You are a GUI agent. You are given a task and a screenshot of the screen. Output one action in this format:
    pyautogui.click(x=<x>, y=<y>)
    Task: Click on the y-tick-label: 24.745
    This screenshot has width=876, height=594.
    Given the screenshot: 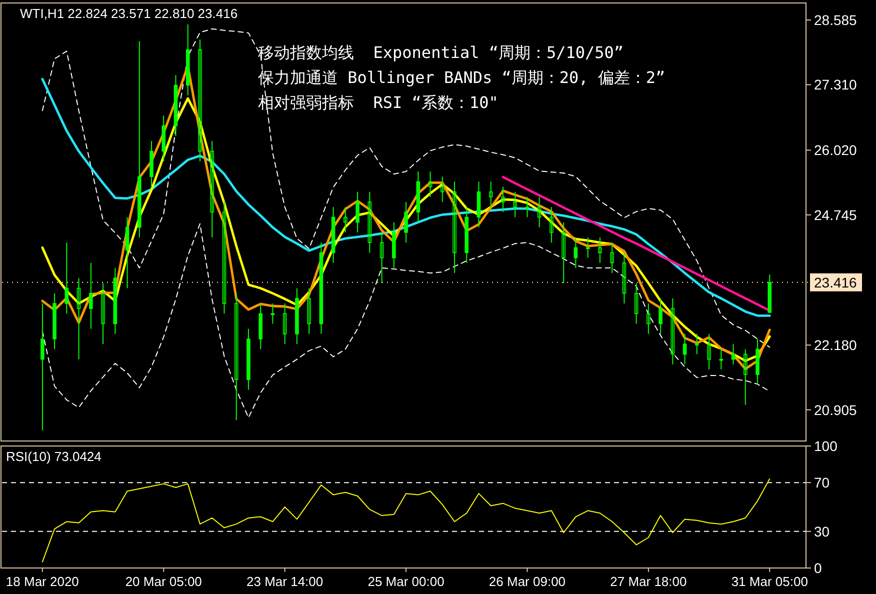 What is the action you would take?
    pyautogui.click(x=836, y=214)
    